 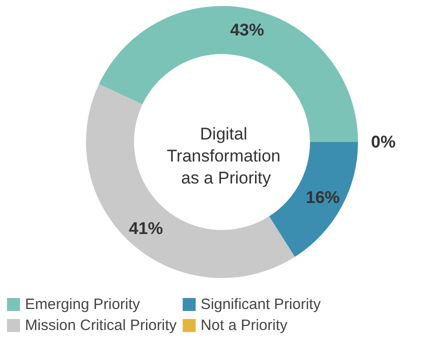 What do you see at coordinates (244, 325) in the screenshot?
I see `legend-label: Not a Priority` at bounding box center [244, 325].